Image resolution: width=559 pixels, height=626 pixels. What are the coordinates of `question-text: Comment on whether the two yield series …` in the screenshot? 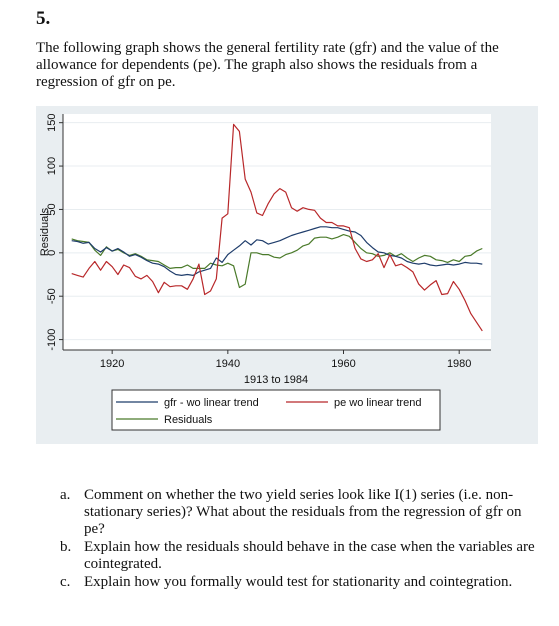 It's located at (303, 512).